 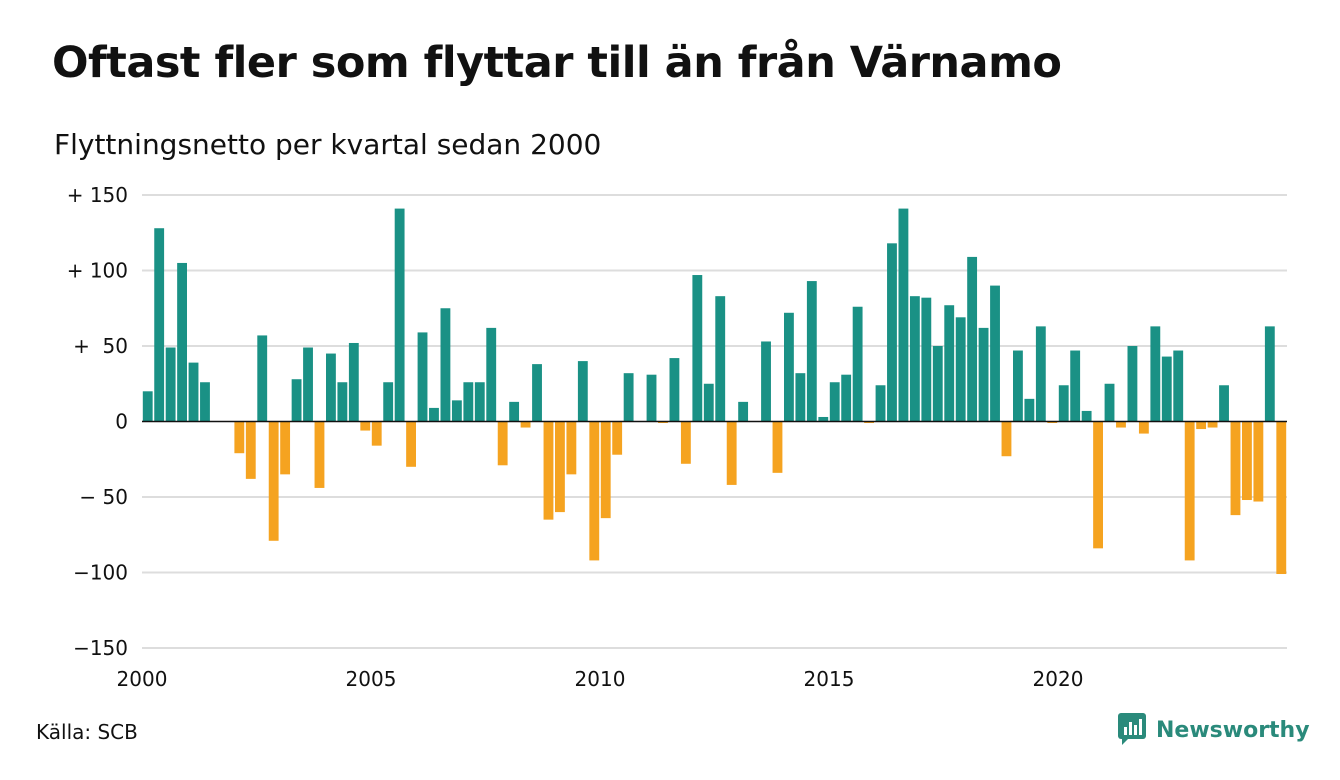 I want to click on brand-name: Newsworthy, so click(x=1233, y=730).